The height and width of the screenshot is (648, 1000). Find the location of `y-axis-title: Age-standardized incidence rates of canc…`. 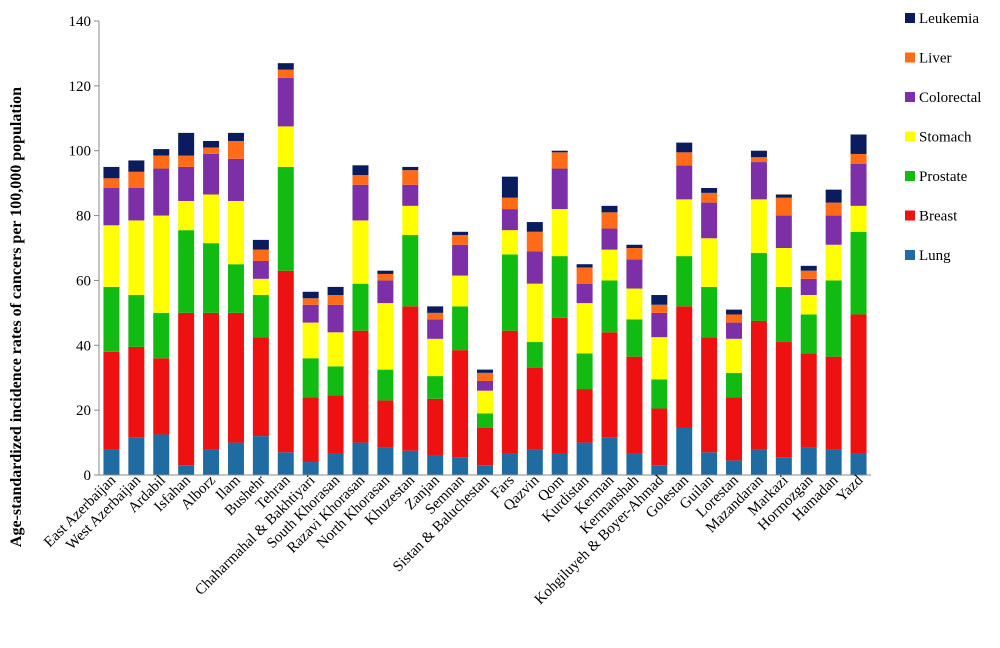

y-axis-title: Age-standardized incidence rates of canc… is located at coordinates (16, 317).